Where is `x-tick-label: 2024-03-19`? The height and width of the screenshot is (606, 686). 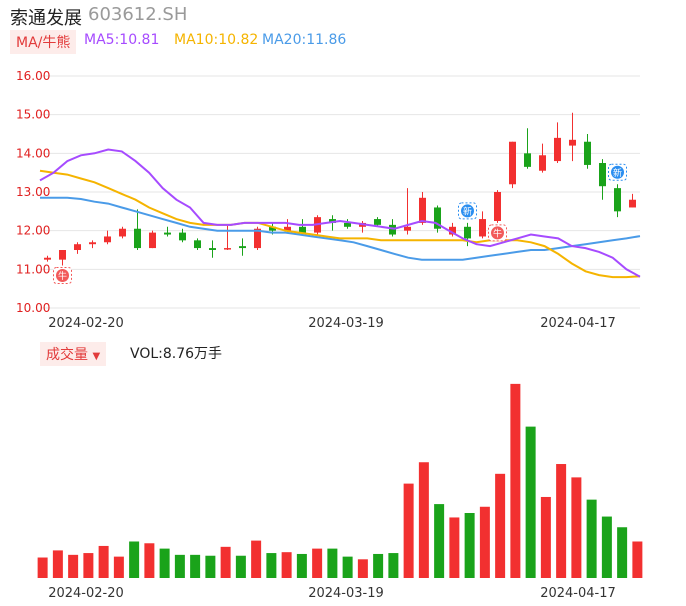
x-tick-label: 2024-03-19 is located at coordinates (346, 323).